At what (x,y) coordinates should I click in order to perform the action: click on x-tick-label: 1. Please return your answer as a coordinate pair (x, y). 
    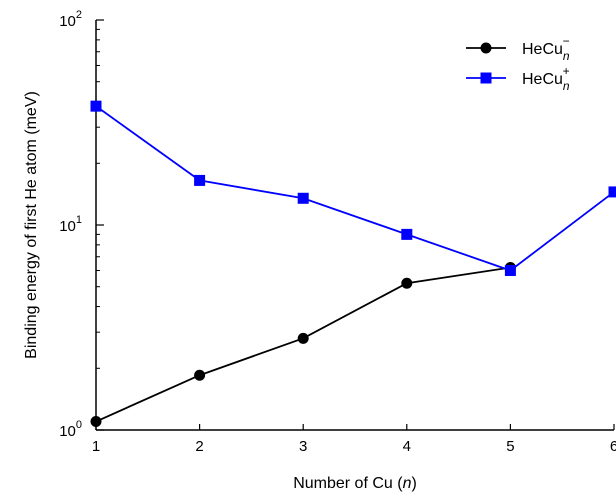
    Looking at the image, I should click on (96, 446).